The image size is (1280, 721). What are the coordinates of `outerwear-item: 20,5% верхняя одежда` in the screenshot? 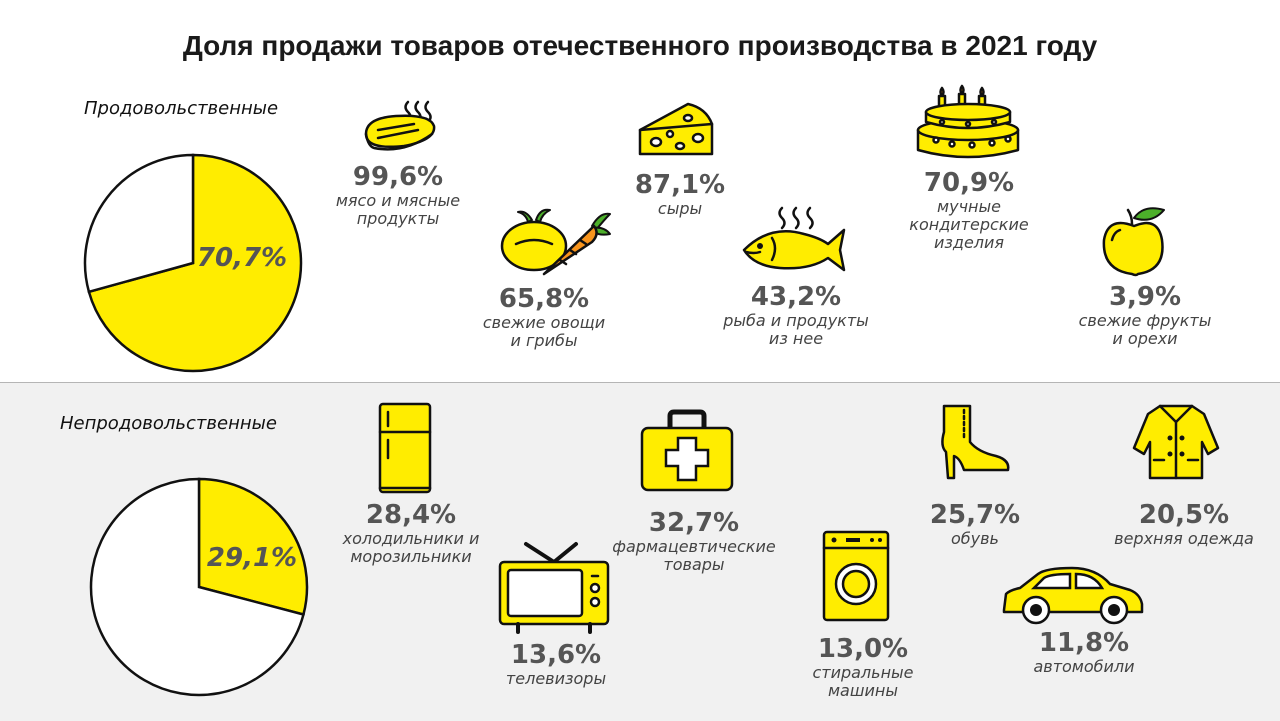 It's located at (1184, 524).